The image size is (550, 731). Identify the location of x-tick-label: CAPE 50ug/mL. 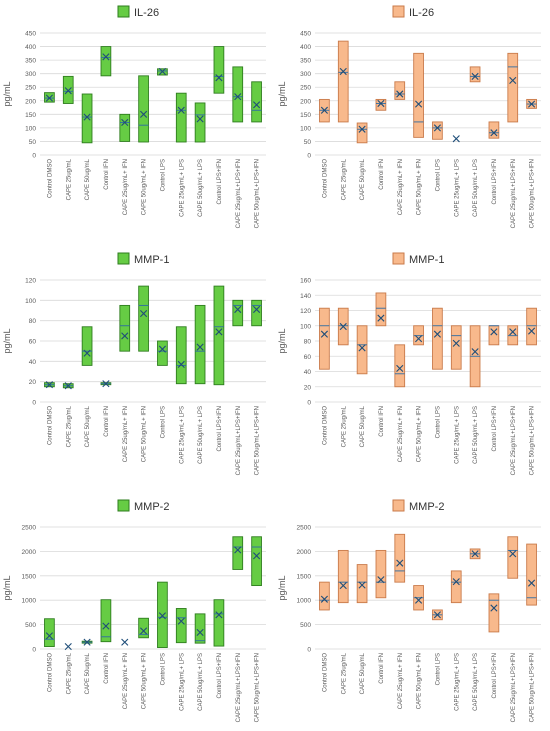
(363, 426).